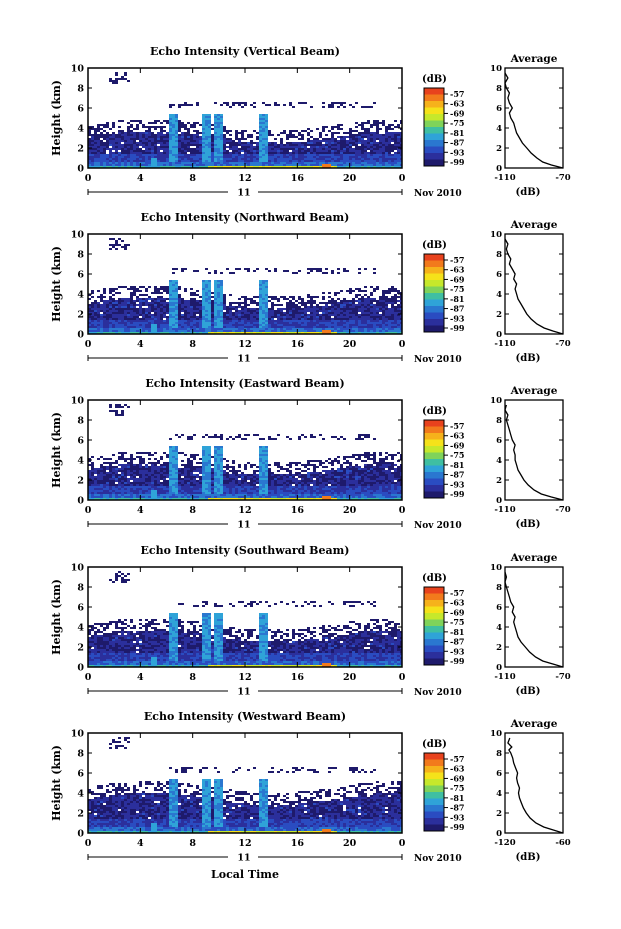 Image resolution: width=621 pixels, height=929 pixels. Describe the element at coordinates (534, 619) in the screenshot. I see `avg-profile-line` at that location.